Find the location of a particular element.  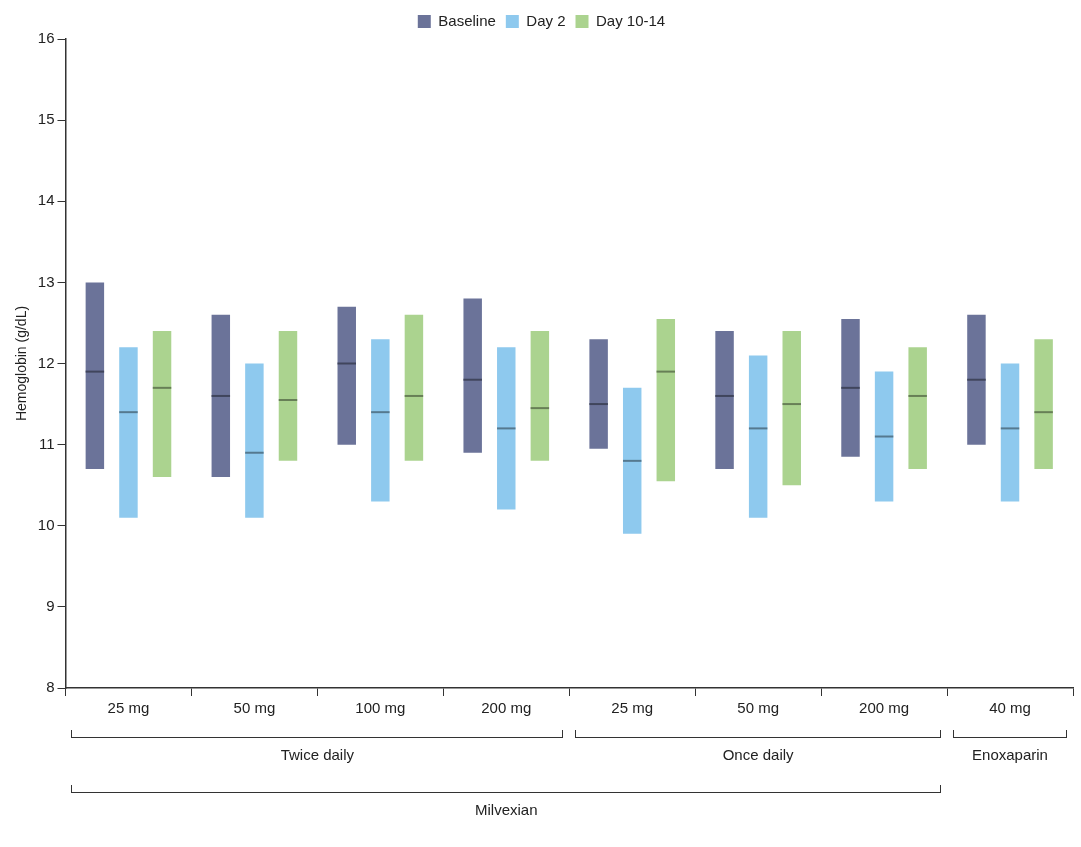

text: Enoxaparin is located at coordinates (1010, 754).